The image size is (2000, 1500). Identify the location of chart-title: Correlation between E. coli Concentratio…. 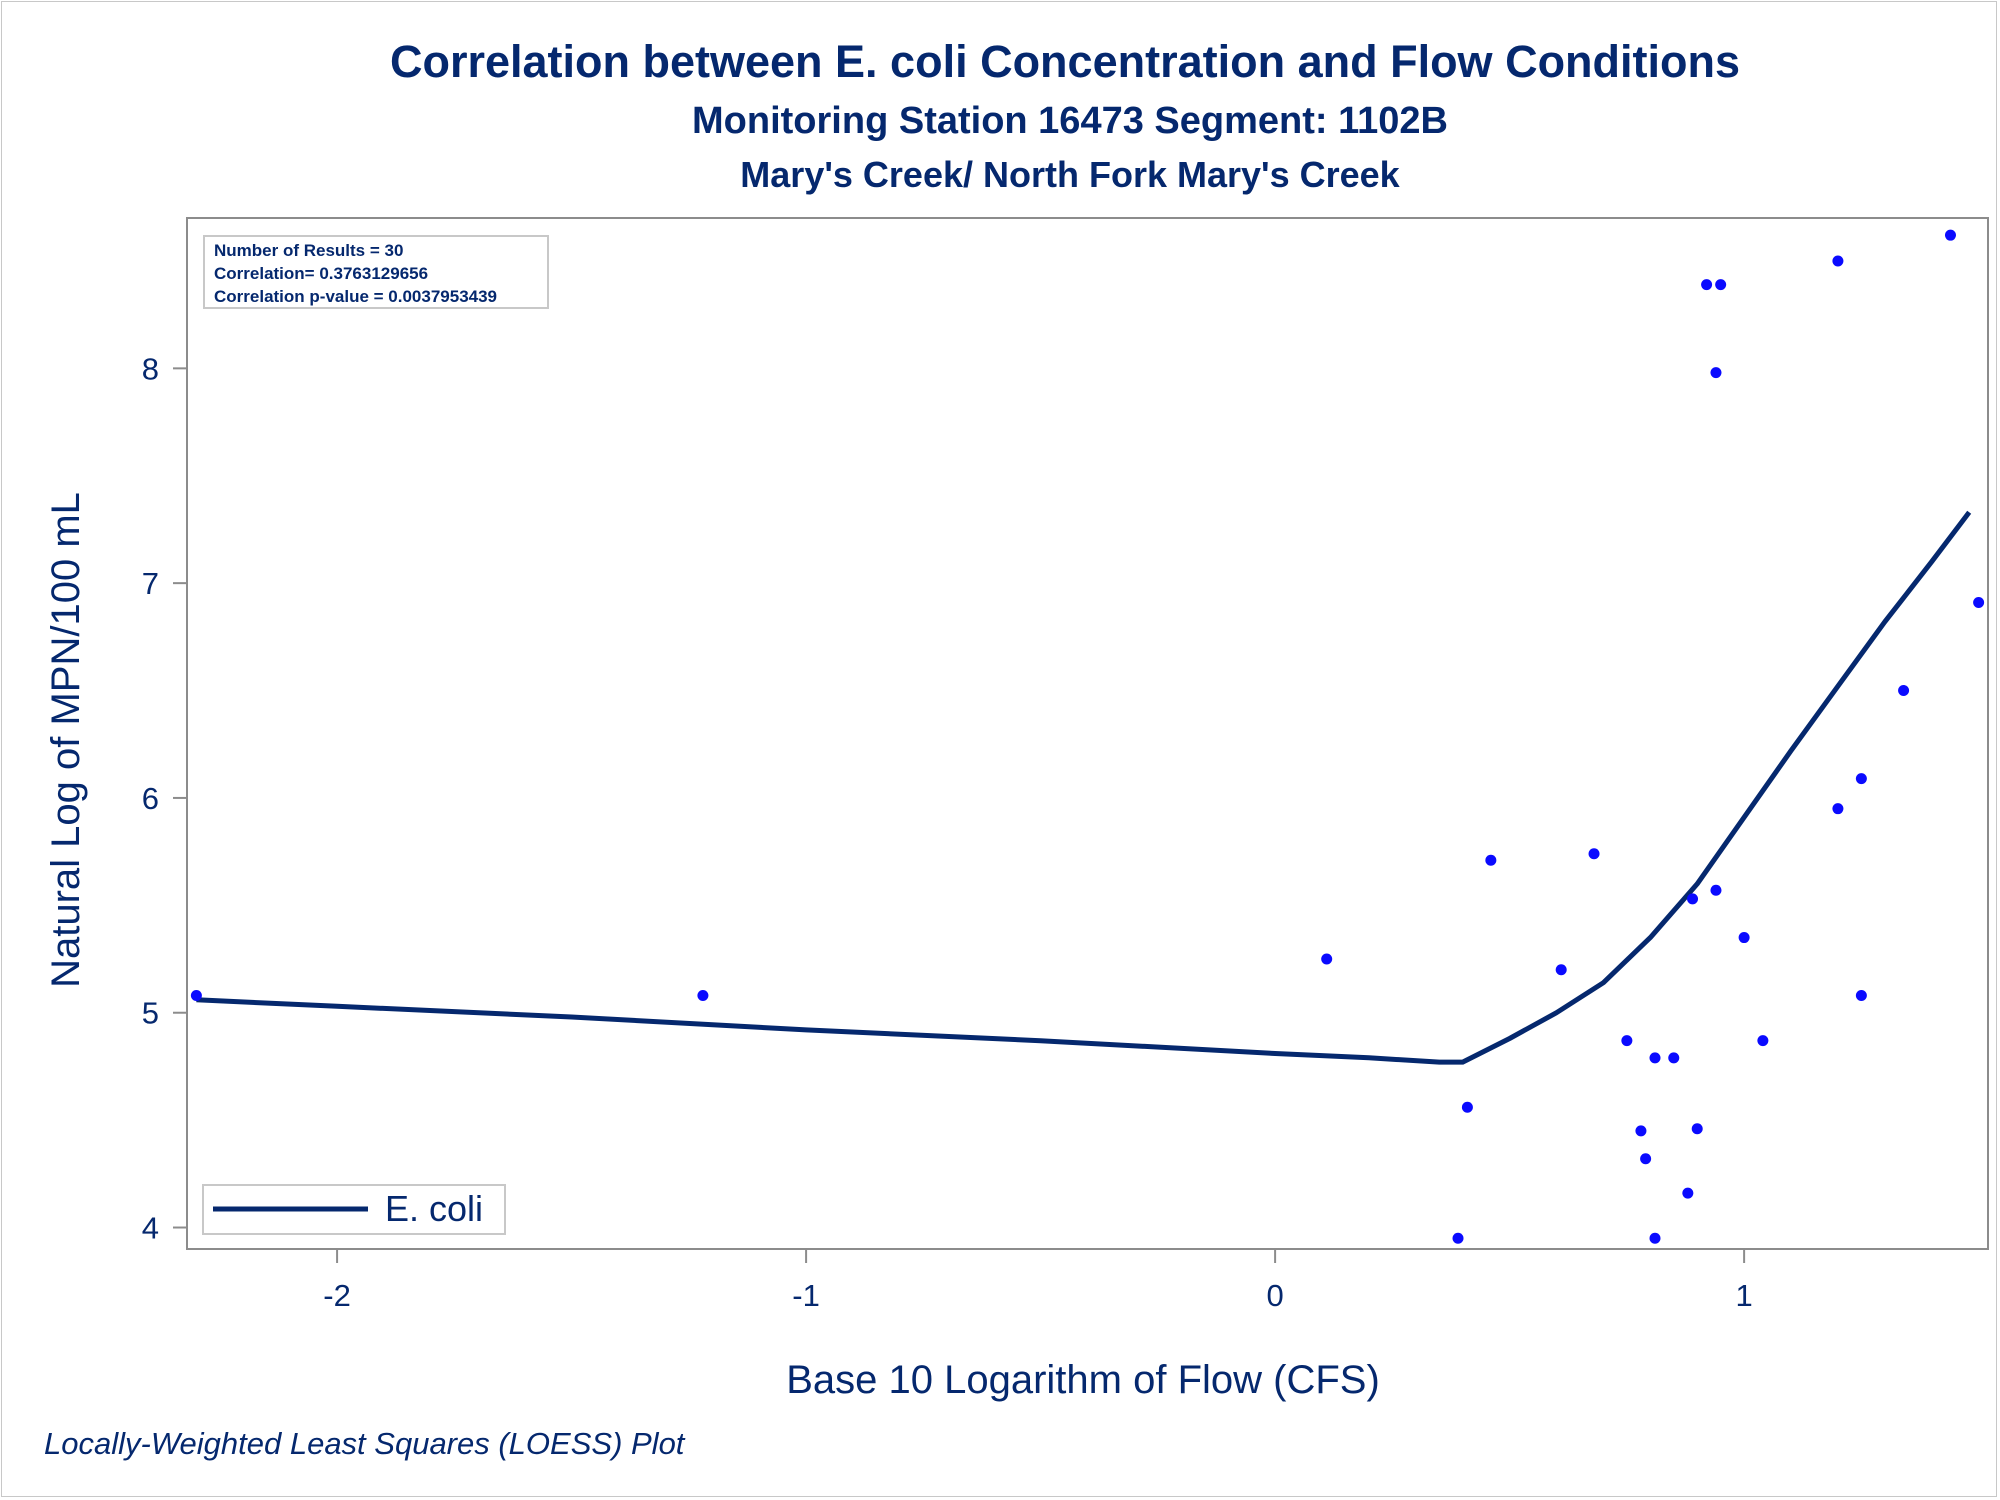
(1065, 61).